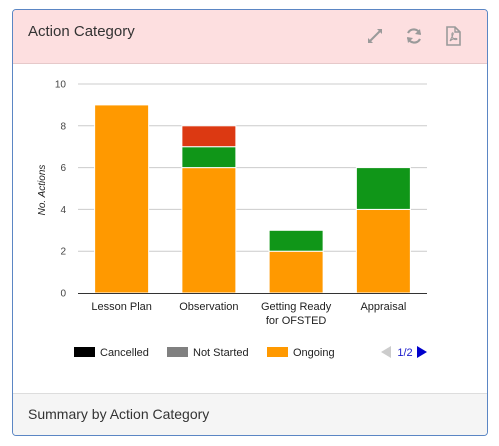 The width and height of the screenshot is (499, 446). Describe the element at coordinates (386, 352) in the screenshot. I see `legend-prev-icon` at that location.